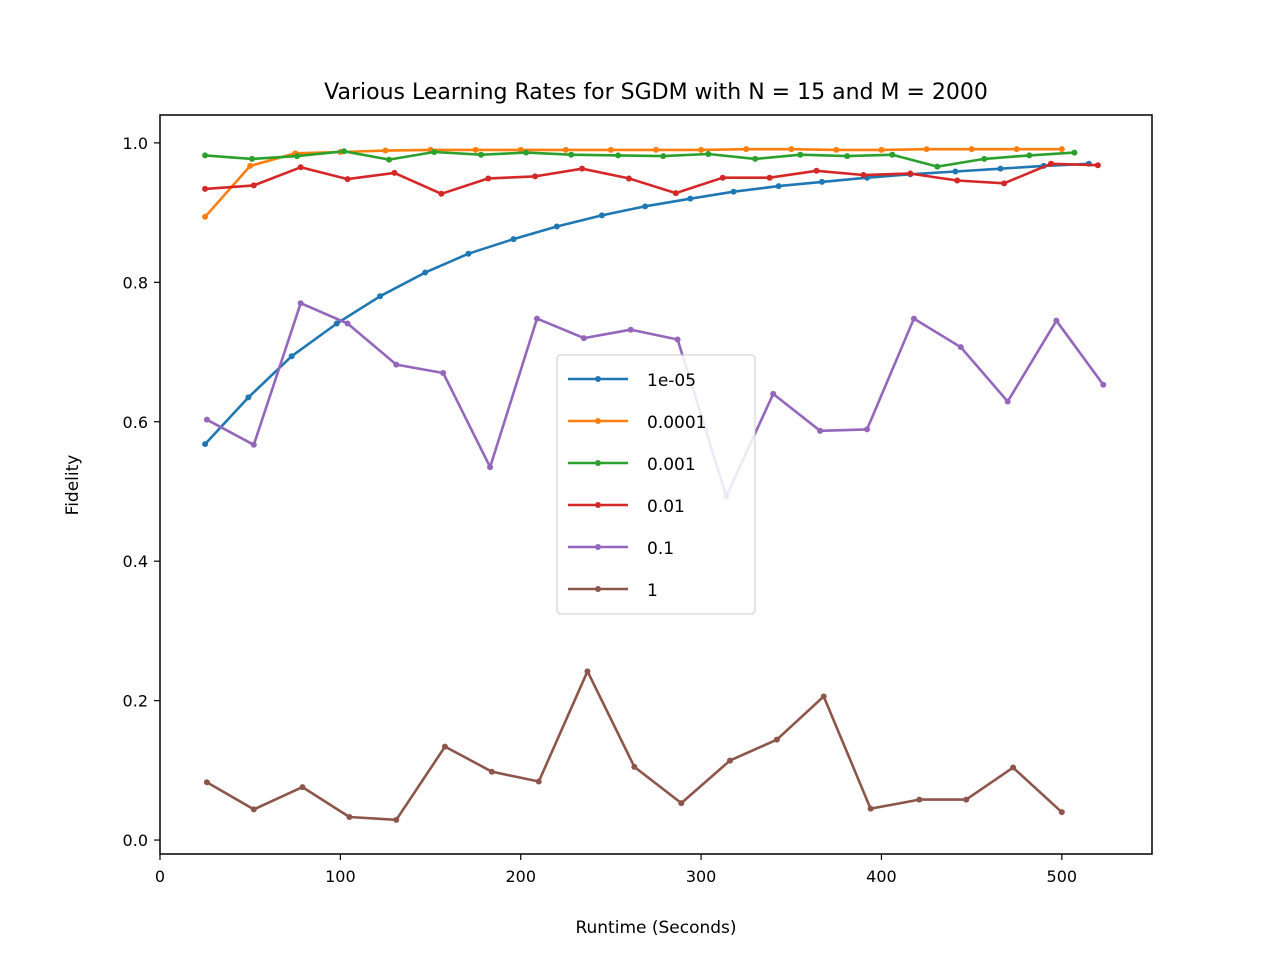 This screenshot has width=1280, height=960. What do you see at coordinates (652, 591) in the screenshot?
I see `legend-label: 1` at bounding box center [652, 591].